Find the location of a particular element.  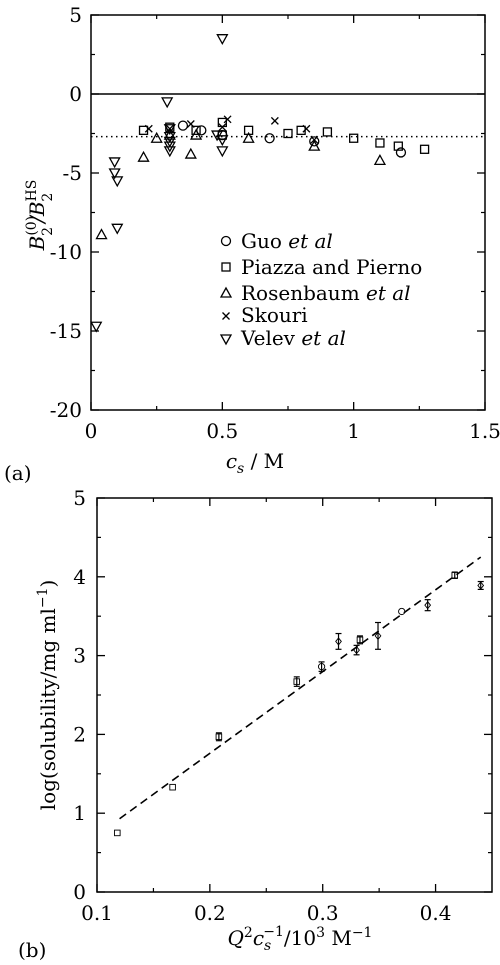

legend-entry-guo: Guo et al is located at coordinates (276, 241).